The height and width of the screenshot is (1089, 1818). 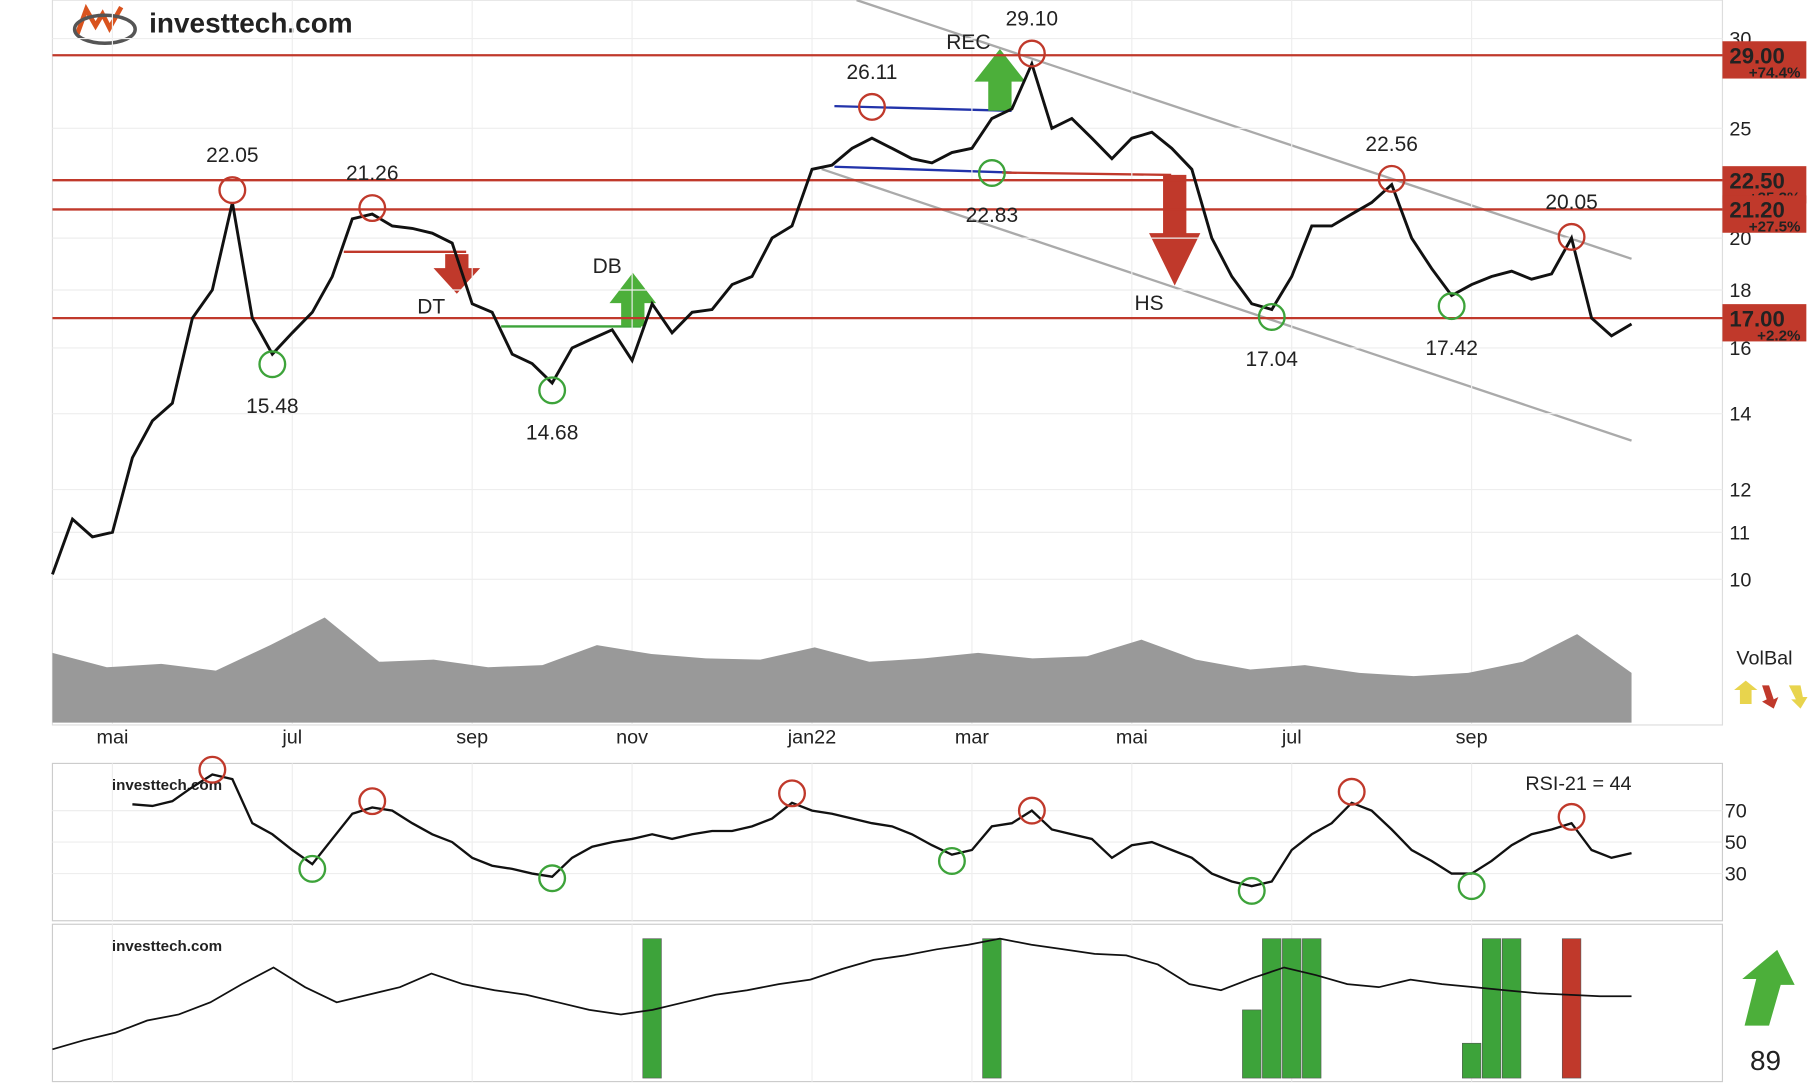 I want to click on rsi-label: RSI-21 = 44, so click(x=1578, y=784).